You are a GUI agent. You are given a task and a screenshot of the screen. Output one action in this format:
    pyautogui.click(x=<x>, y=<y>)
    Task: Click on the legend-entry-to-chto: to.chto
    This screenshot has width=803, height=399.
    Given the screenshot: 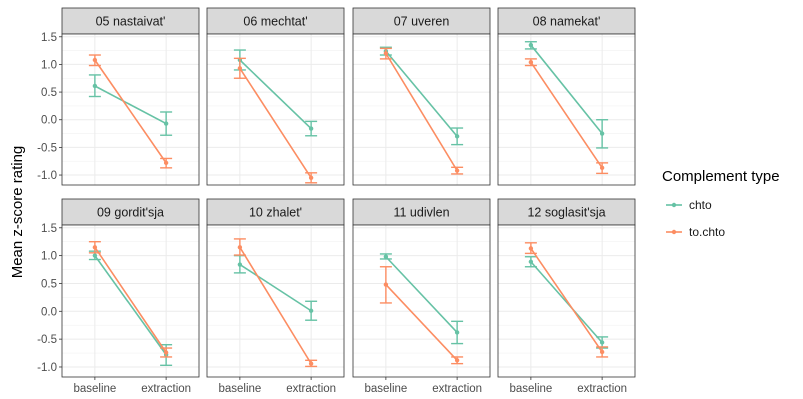 What is the action you would take?
    pyautogui.click(x=695, y=232)
    